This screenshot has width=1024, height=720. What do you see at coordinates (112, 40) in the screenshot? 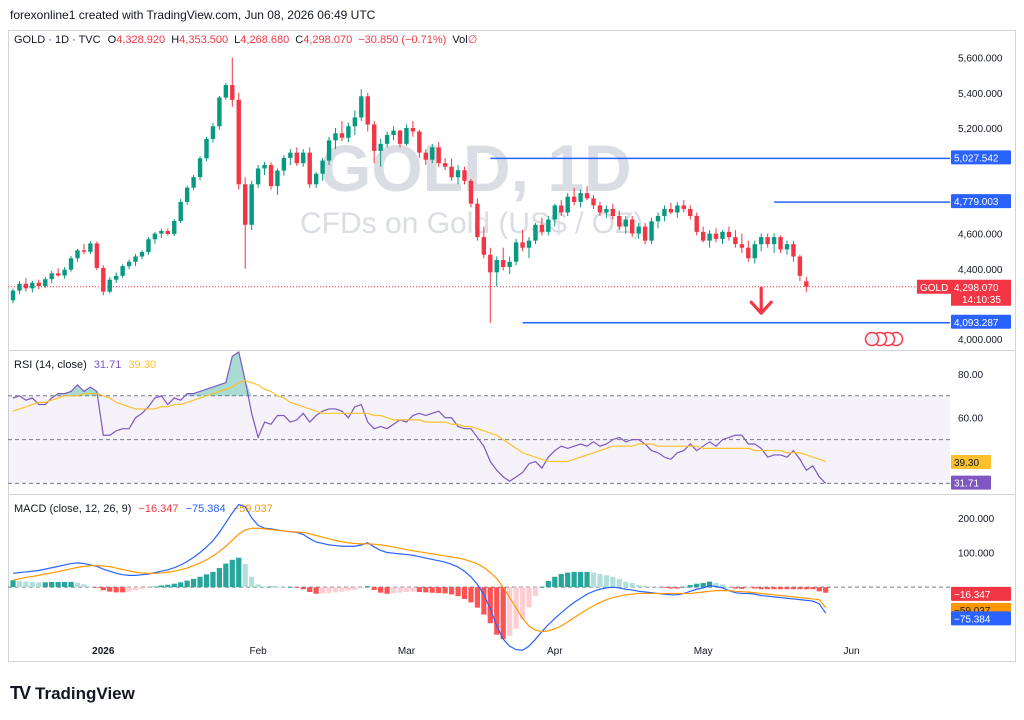
I see `open-label: O` at bounding box center [112, 40].